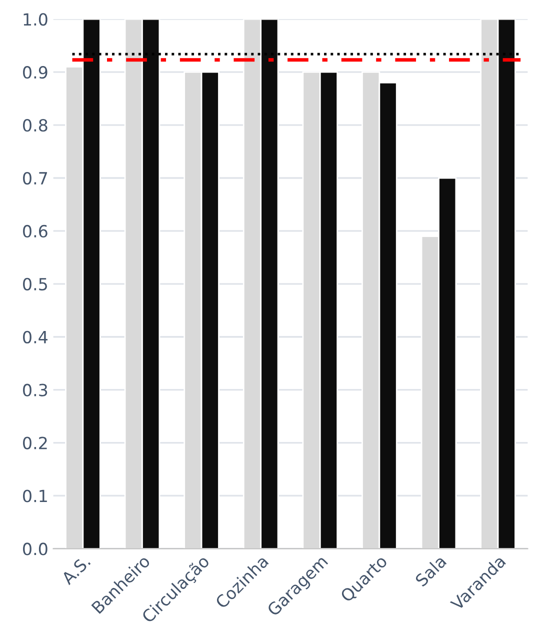 The image size is (533, 638). I want to click on x-tick-label: Sala, so click(430, 571).